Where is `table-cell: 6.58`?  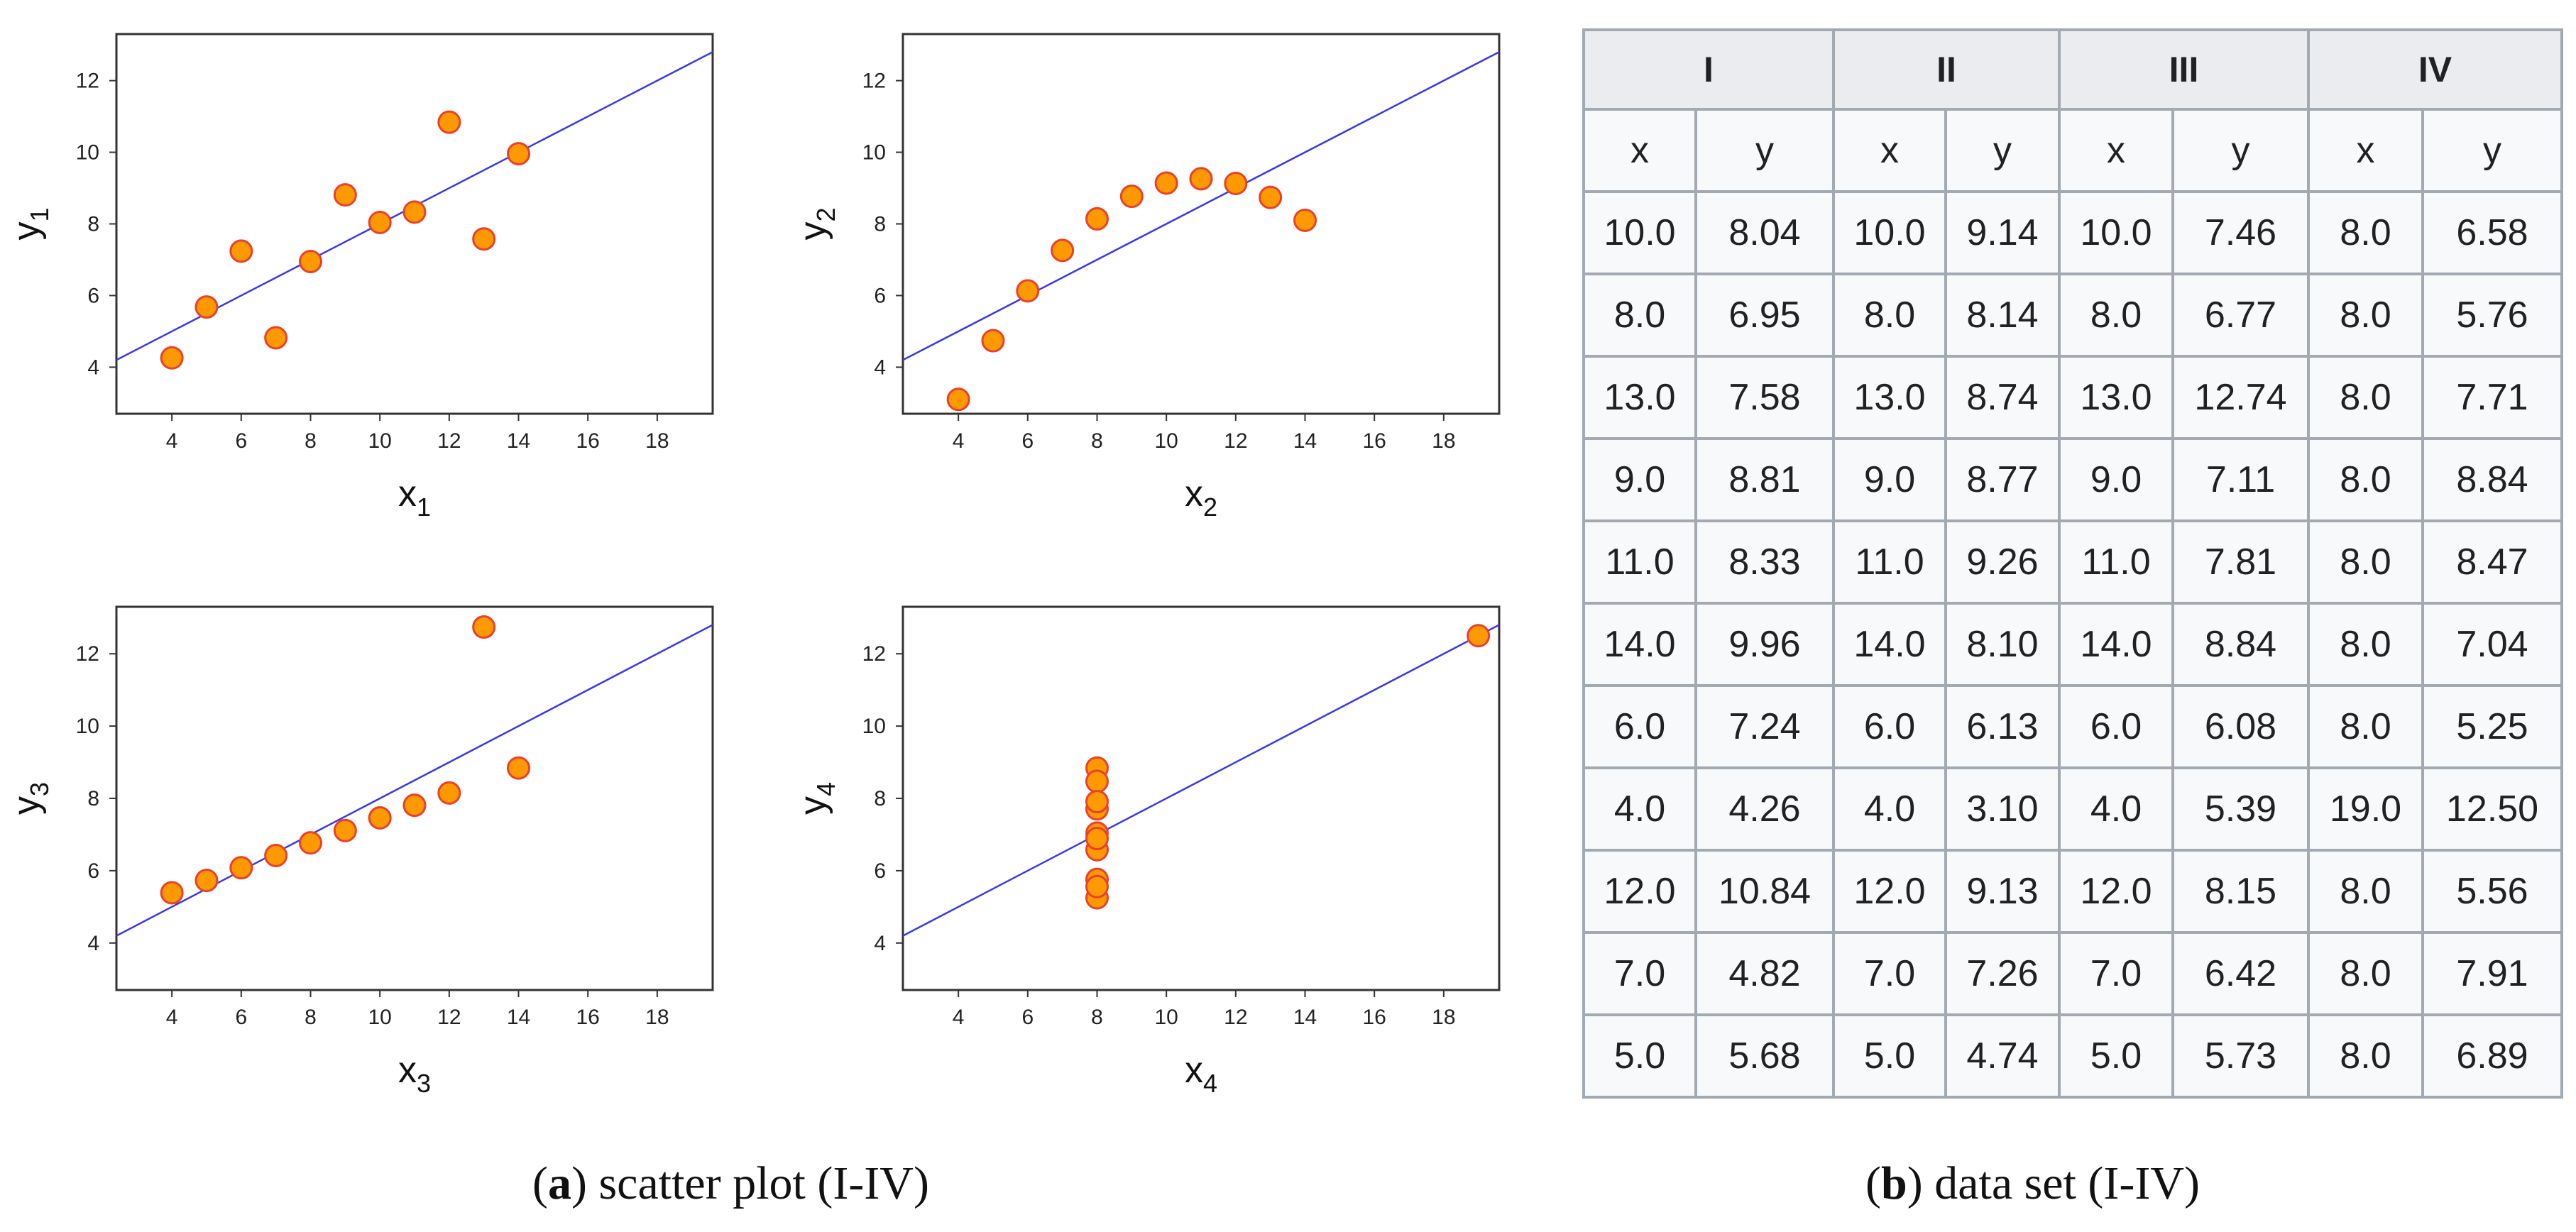
table-cell: 6.58 is located at coordinates (2492, 233).